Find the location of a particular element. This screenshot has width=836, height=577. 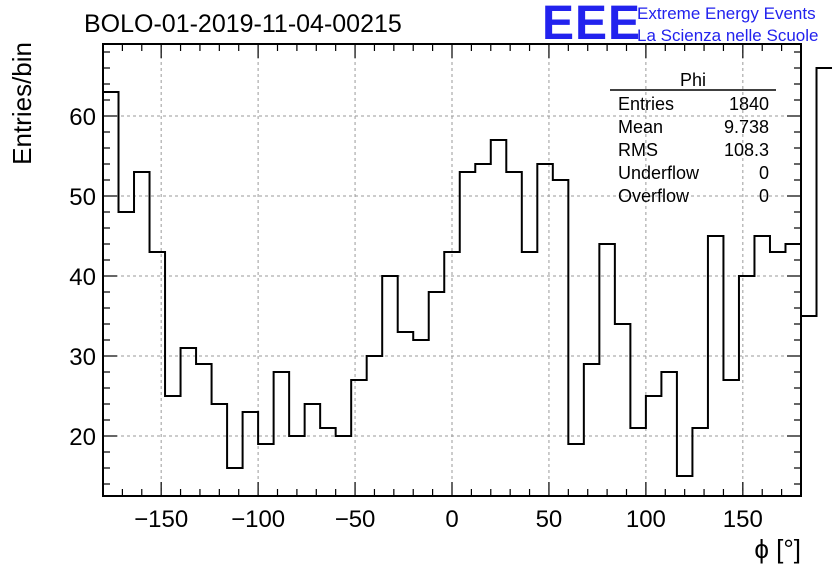

x-tick-label: 150 is located at coordinates (743, 519).